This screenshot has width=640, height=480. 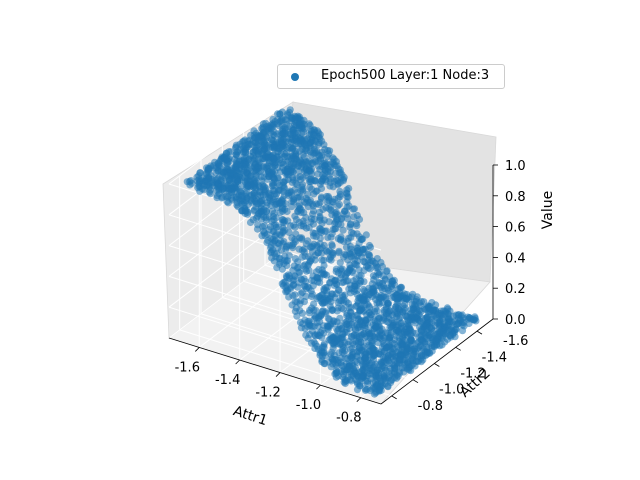 What do you see at coordinates (494, 357) in the screenshot?
I see `y-tick-label: -1.4` at bounding box center [494, 357].